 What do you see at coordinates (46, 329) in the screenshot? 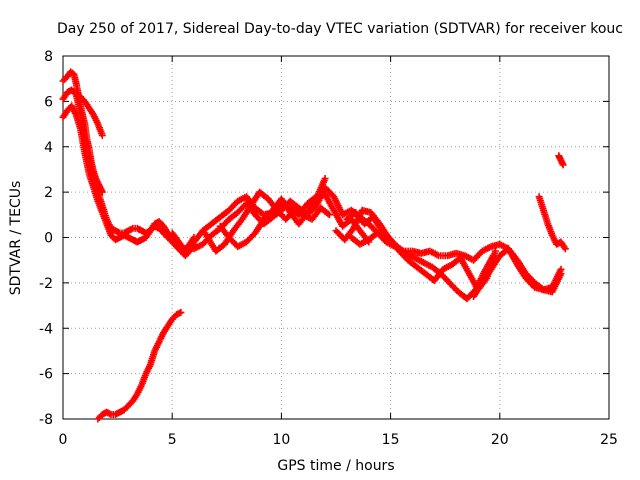
I see `y-tick-label: -4` at bounding box center [46, 329].